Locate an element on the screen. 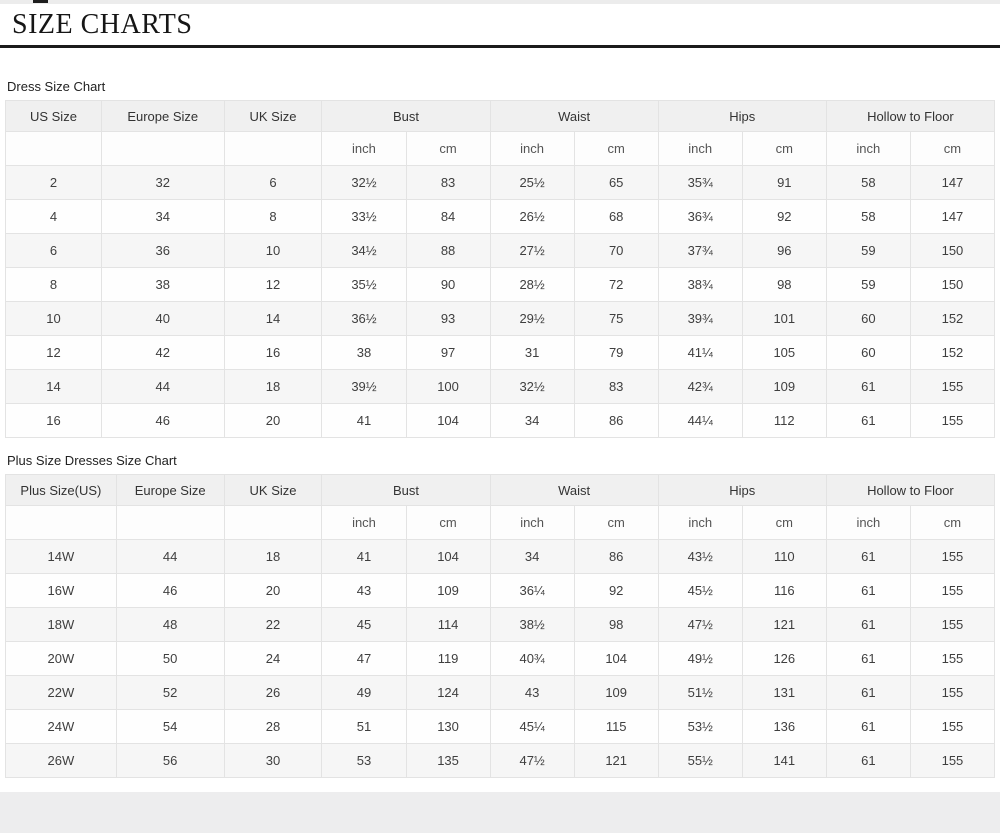 This screenshot has height=833, width=1000. table-cell: 51 is located at coordinates (364, 726).